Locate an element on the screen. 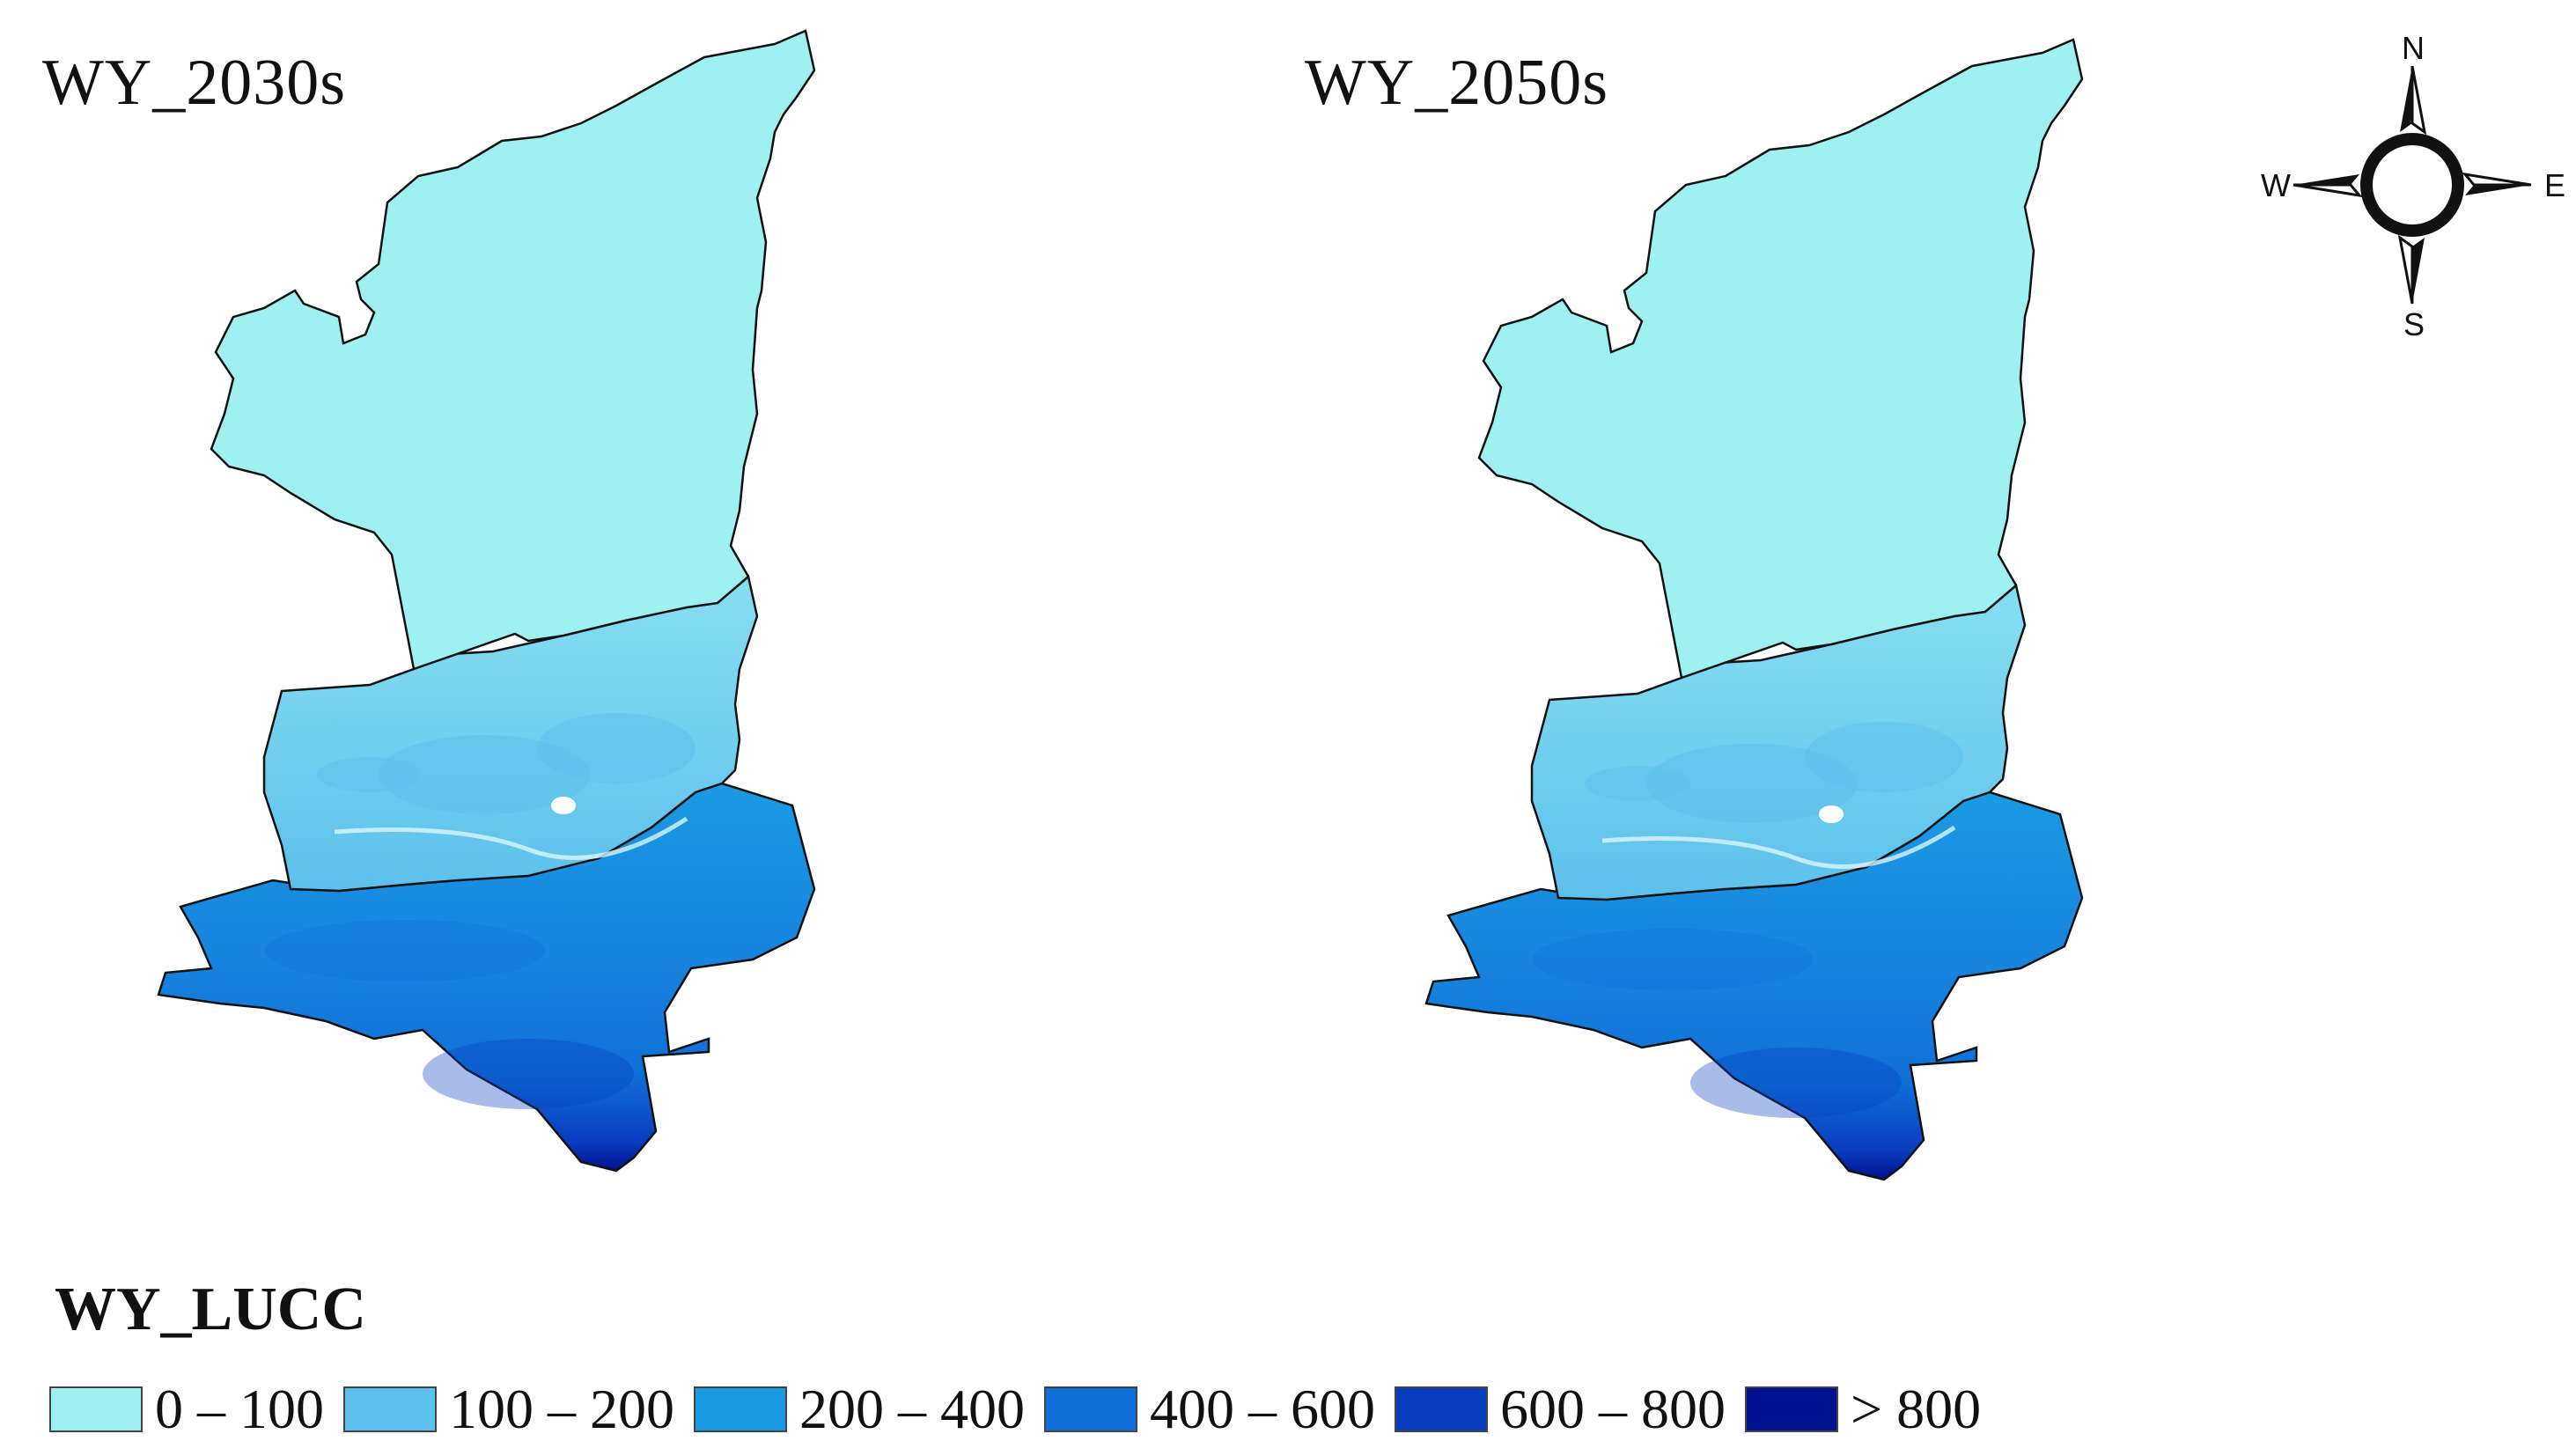 The width and height of the screenshot is (2576, 1456). legend-item: > 800 is located at coordinates (1863, 1409).